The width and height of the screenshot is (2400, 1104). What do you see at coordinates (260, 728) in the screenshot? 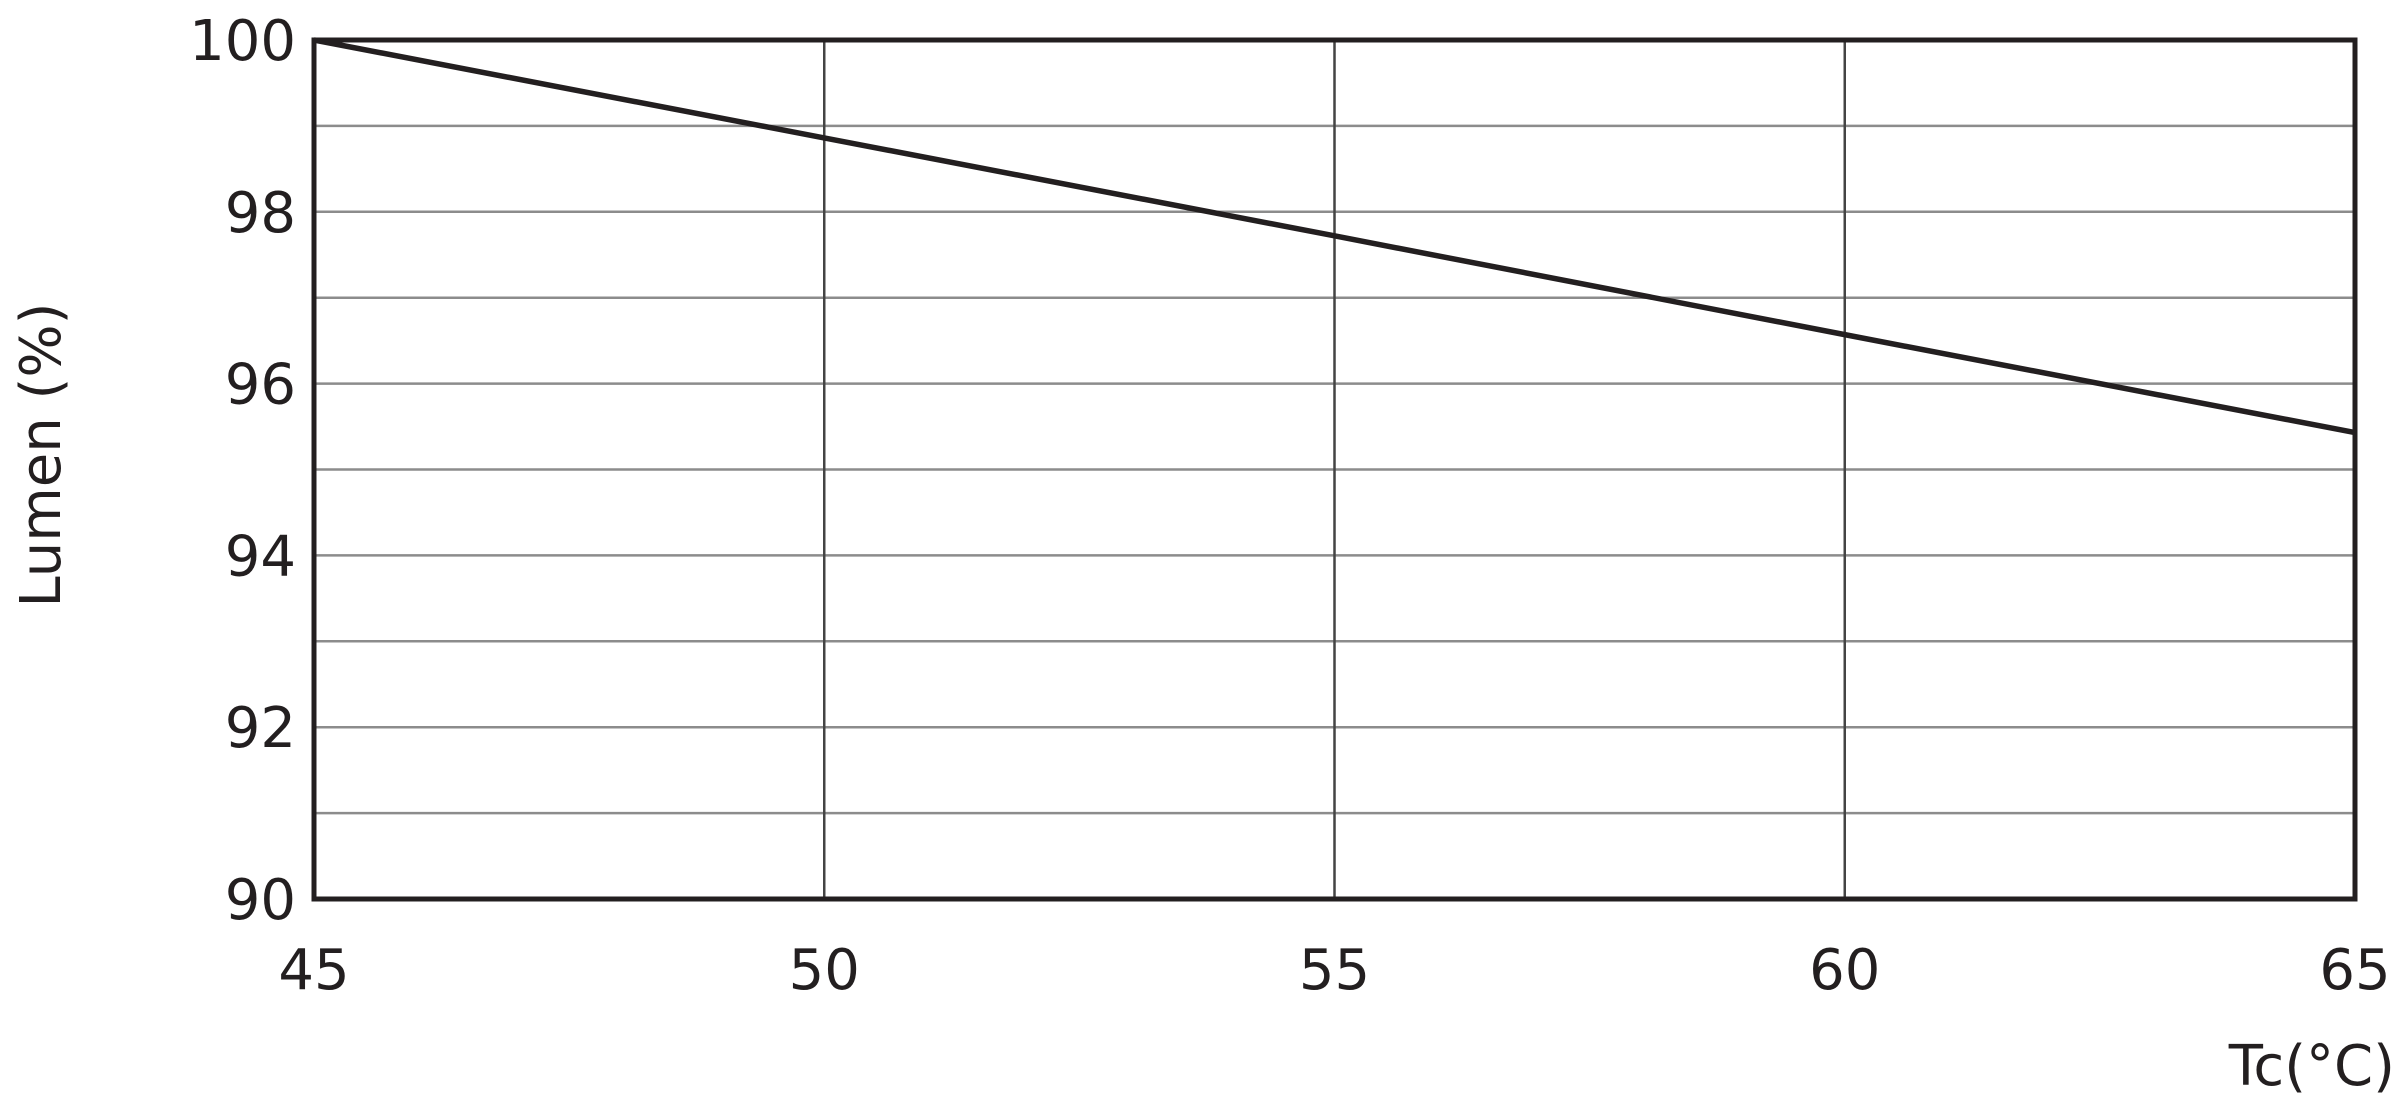
I see `y-tick-label: 92` at bounding box center [260, 728].